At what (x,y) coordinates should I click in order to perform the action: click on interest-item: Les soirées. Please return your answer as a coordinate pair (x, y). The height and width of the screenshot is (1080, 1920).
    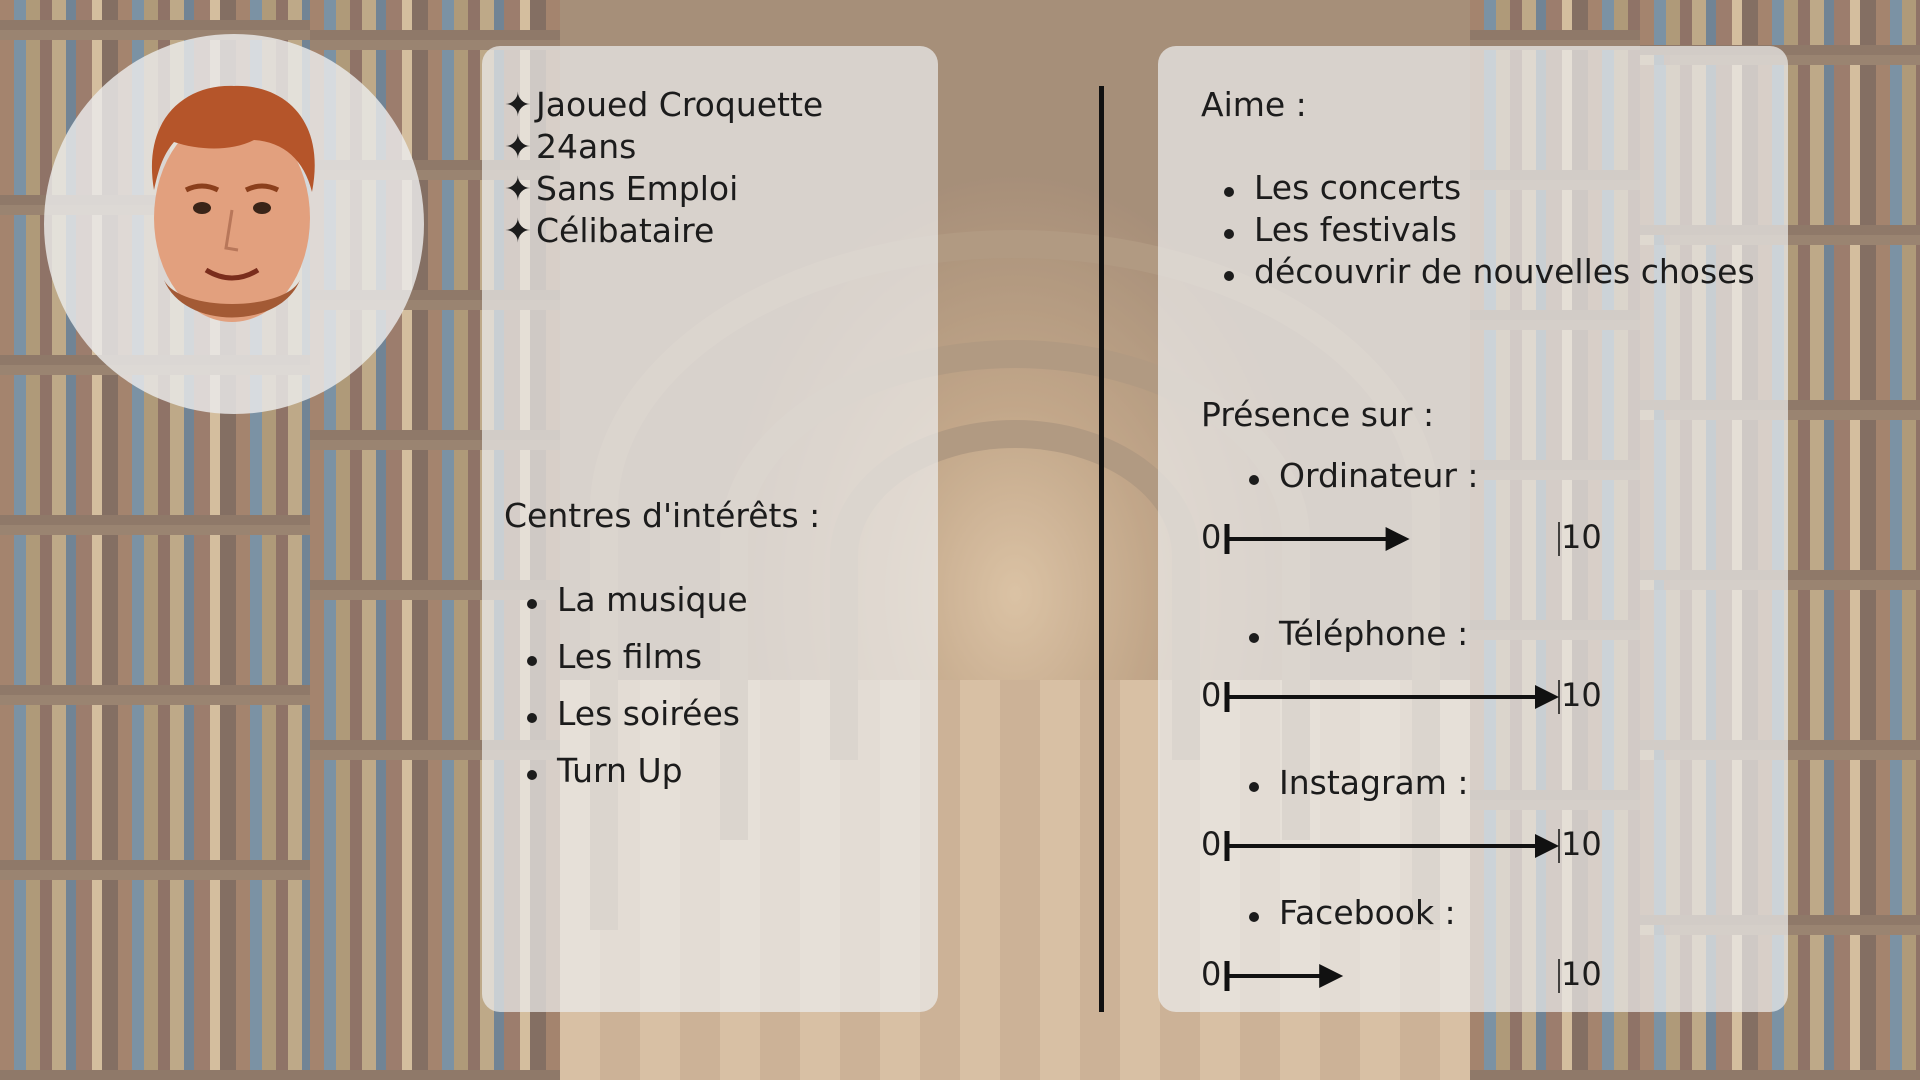
    Looking at the image, I should click on (633, 713).